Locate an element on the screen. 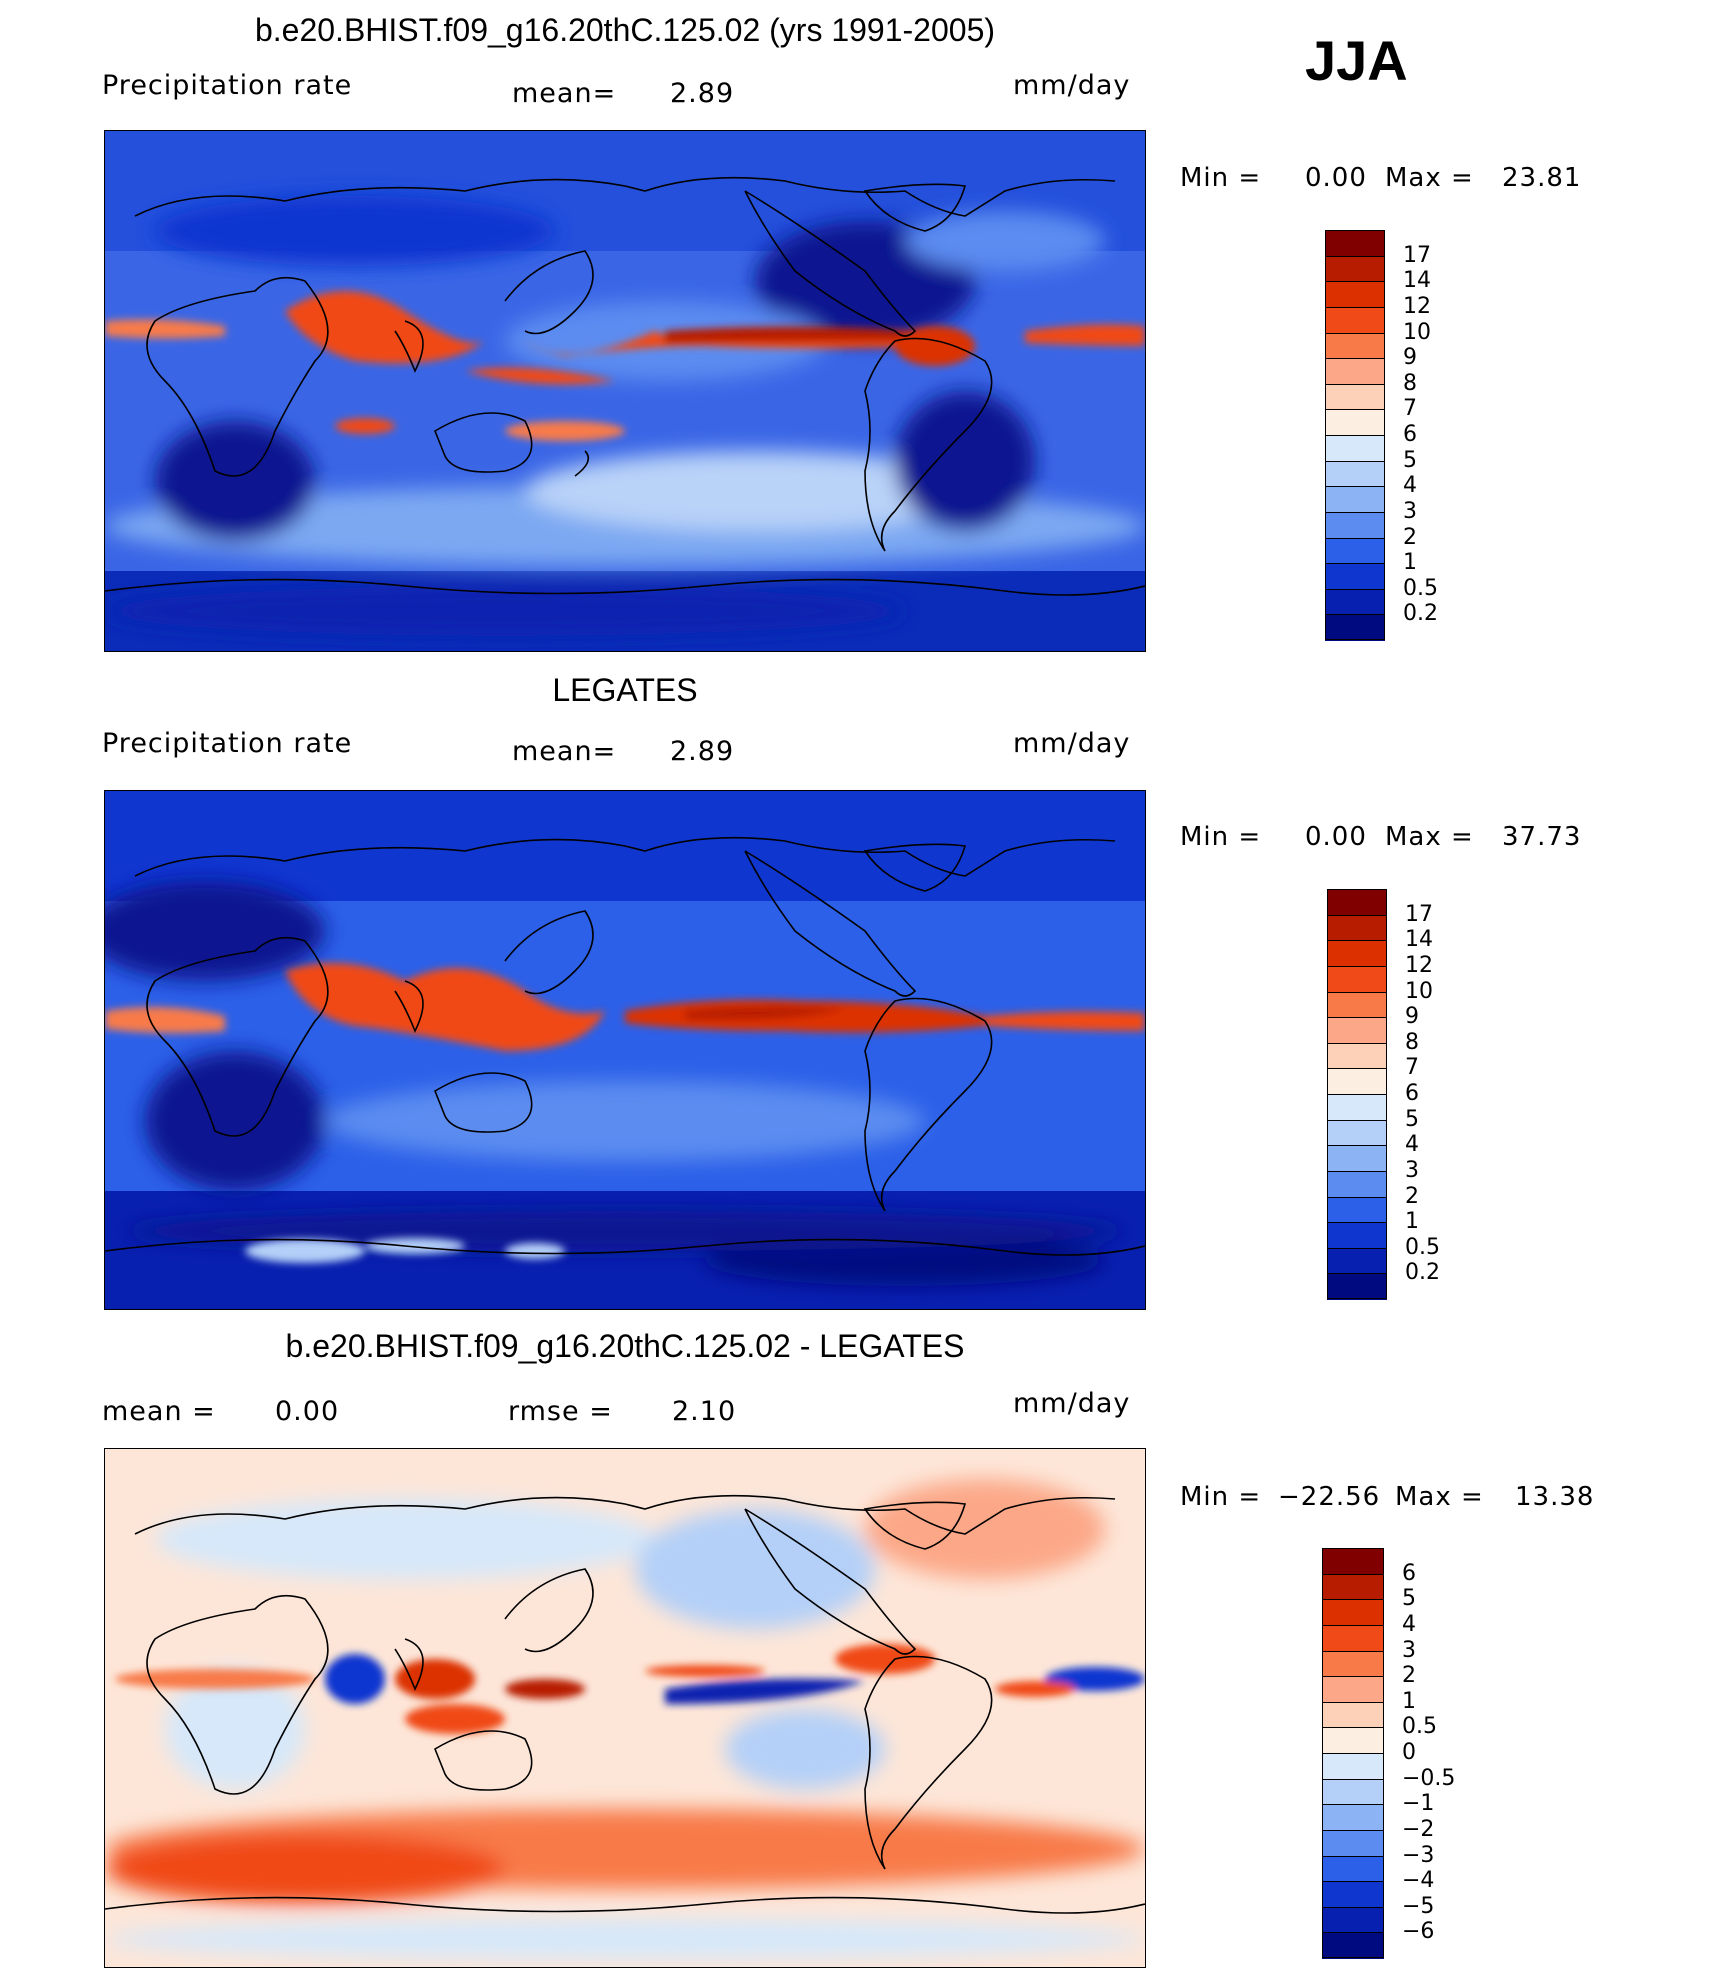  panel-3-min-value: −22.56 is located at coordinates (1329, 1497).